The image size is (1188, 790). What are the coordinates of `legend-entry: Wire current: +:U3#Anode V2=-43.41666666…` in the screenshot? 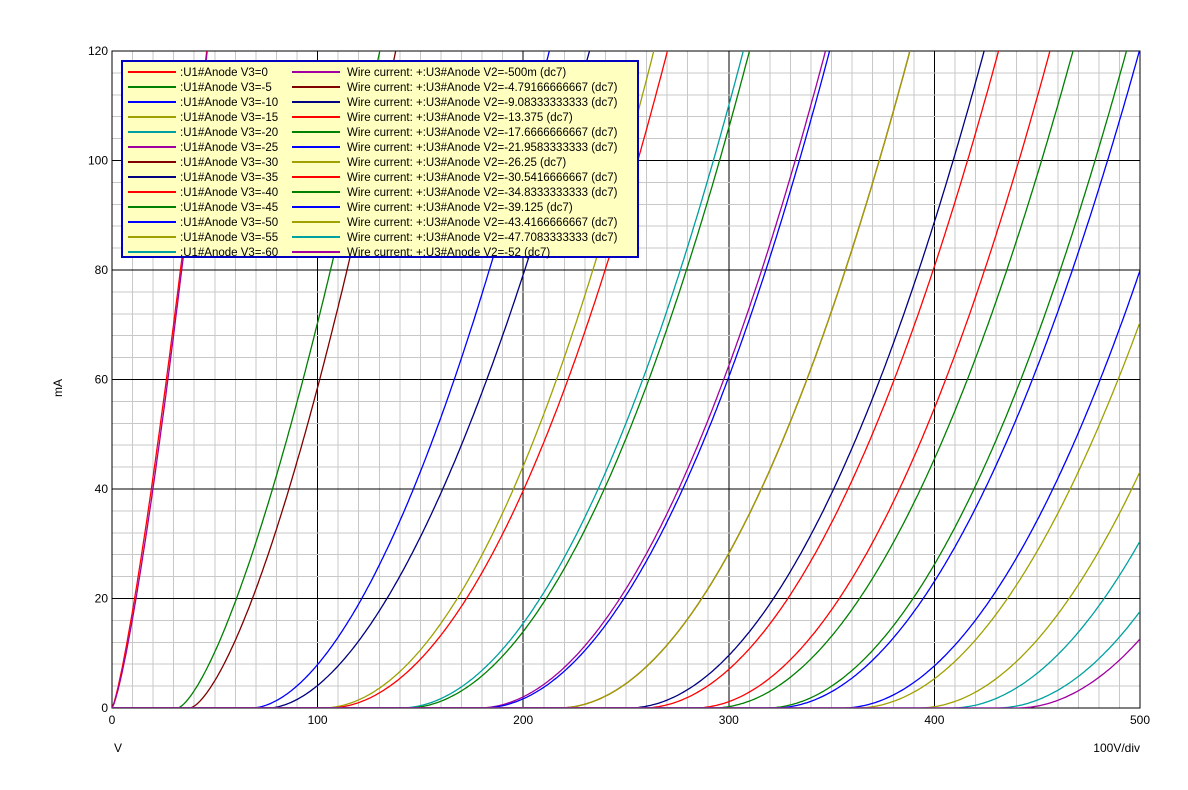 It's located at (482, 223).